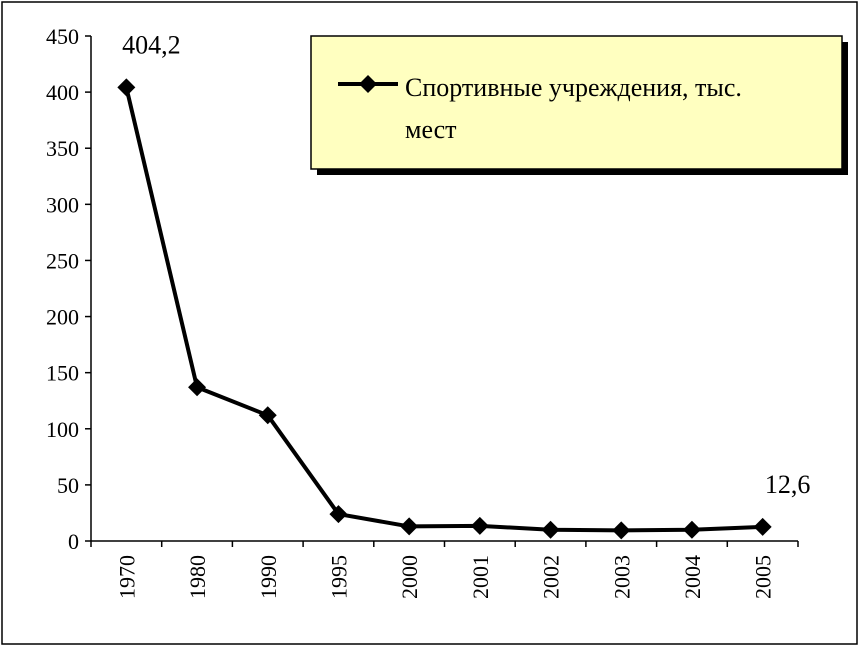 The image size is (859, 646). What do you see at coordinates (409, 577) in the screenshot?
I see `x-tick-label: 2000` at bounding box center [409, 577].